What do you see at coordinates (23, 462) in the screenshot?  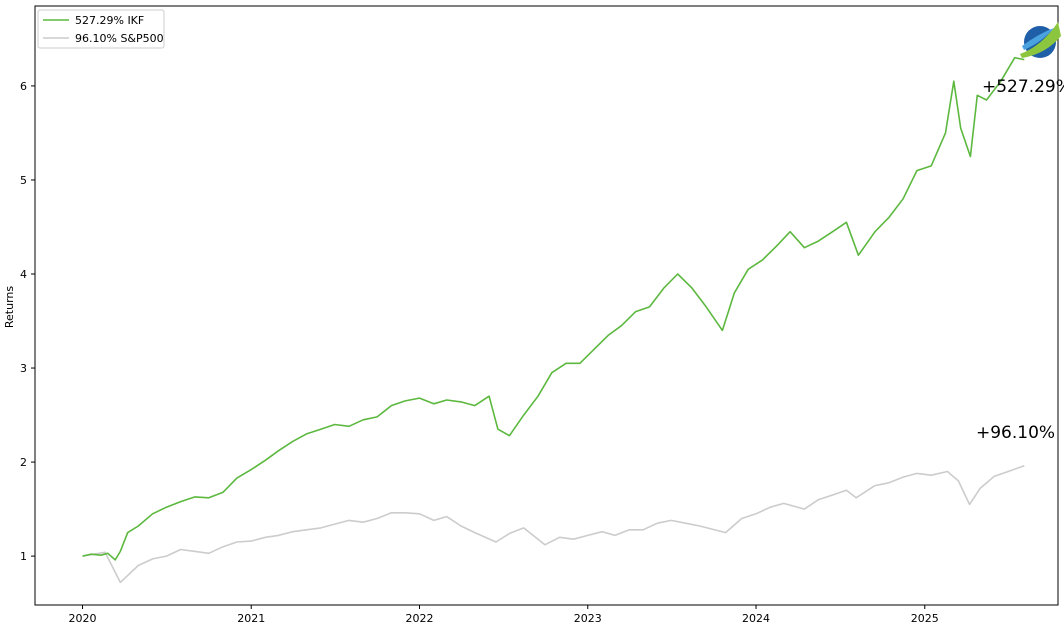 I see `y-tick-label: 2` at bounding box center [23, 462].